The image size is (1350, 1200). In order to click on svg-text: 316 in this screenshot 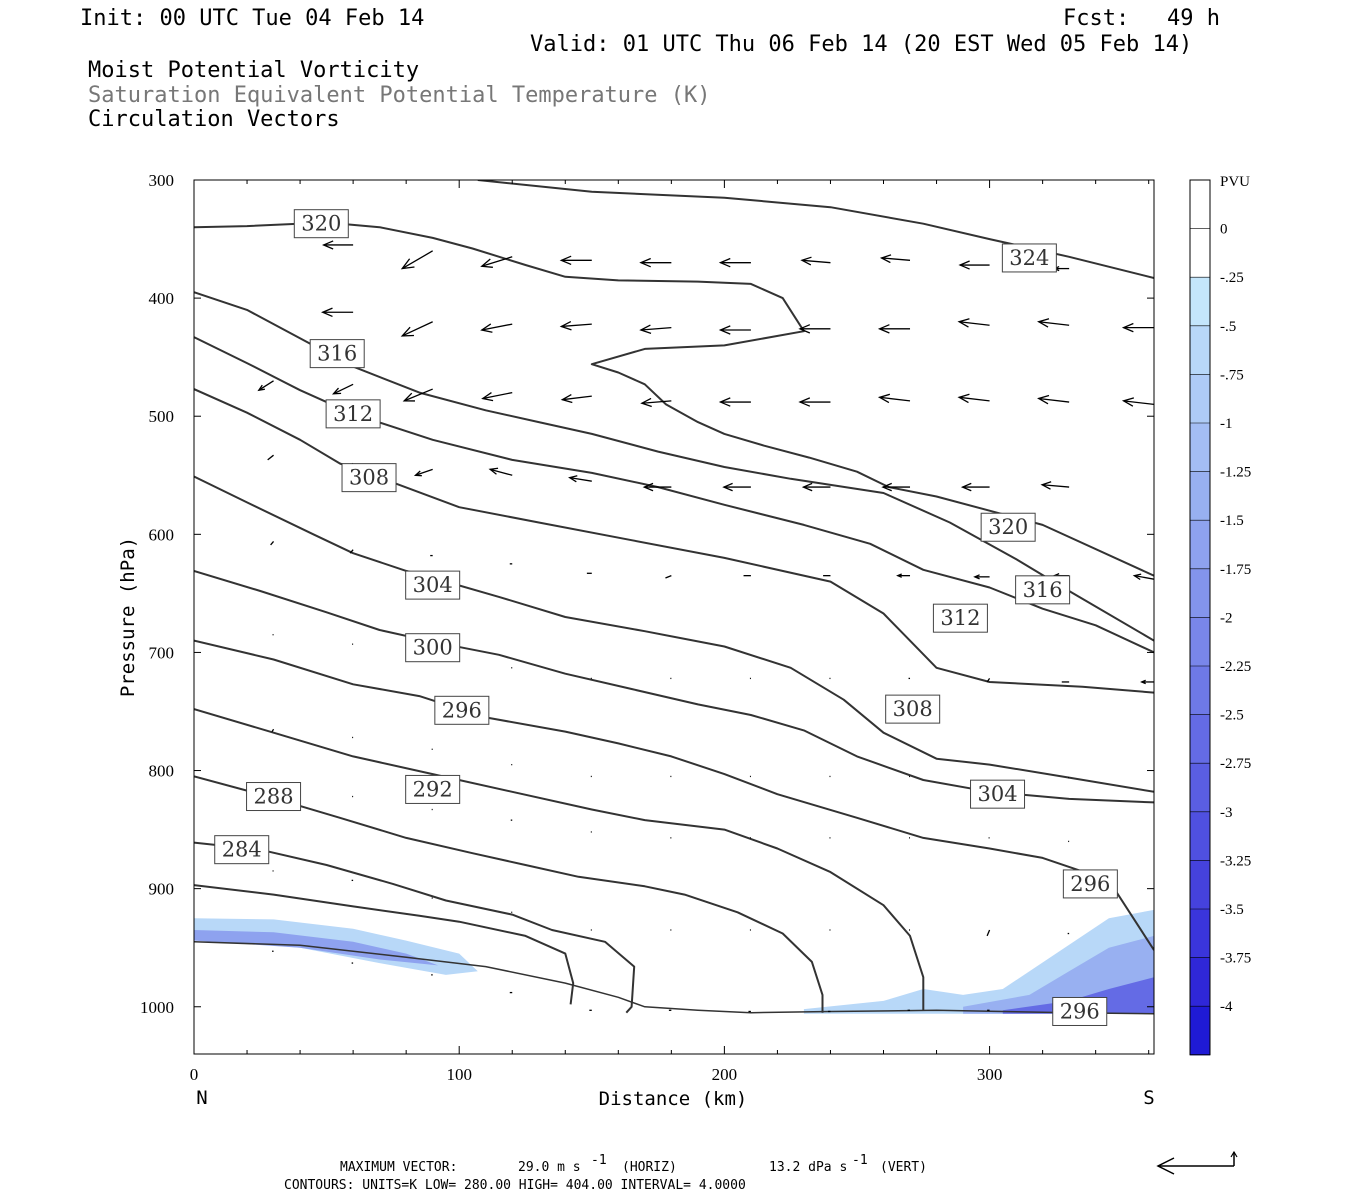, I will do `click(1043, 590)`.